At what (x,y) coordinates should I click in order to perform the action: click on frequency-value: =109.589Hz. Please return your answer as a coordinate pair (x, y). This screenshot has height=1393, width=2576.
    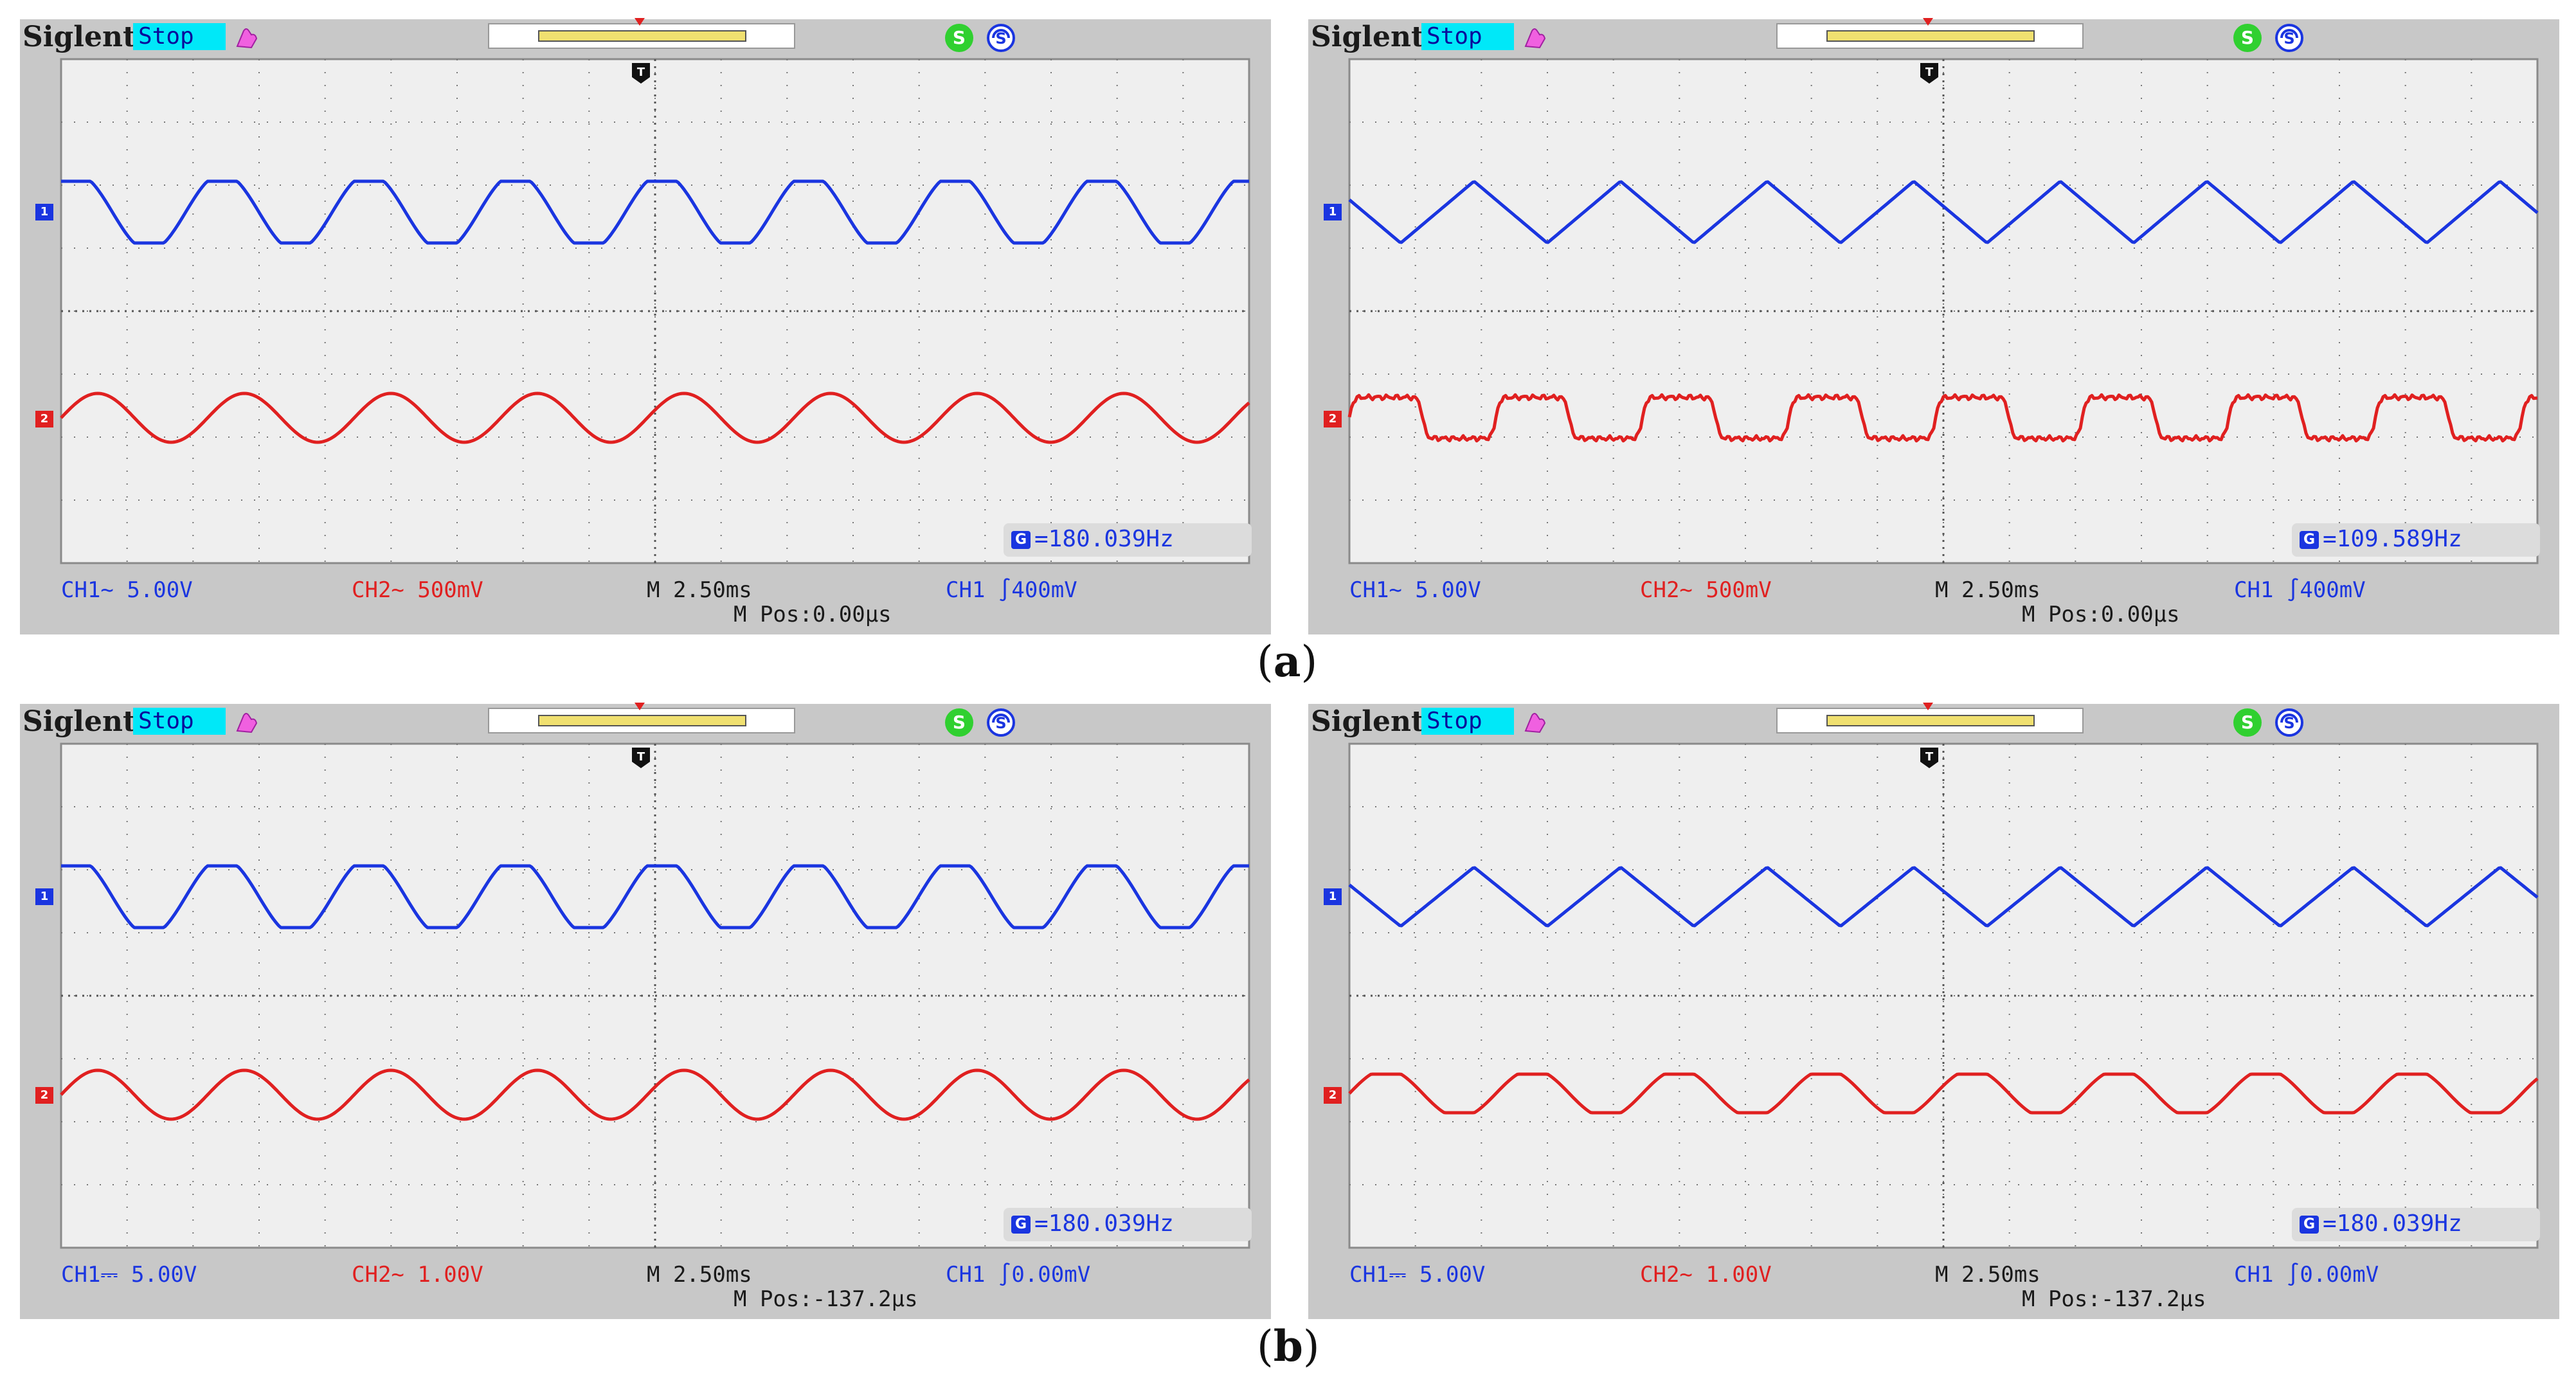
    Looking at the image, I should click on (2392, 539).